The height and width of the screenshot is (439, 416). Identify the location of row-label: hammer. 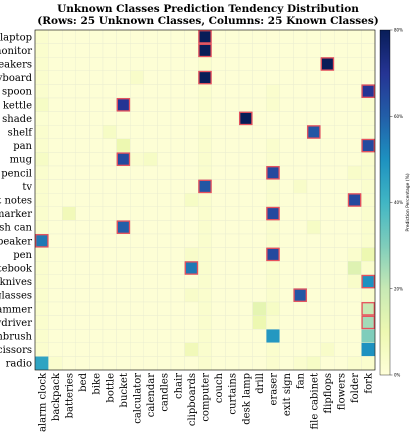
(16, 309).